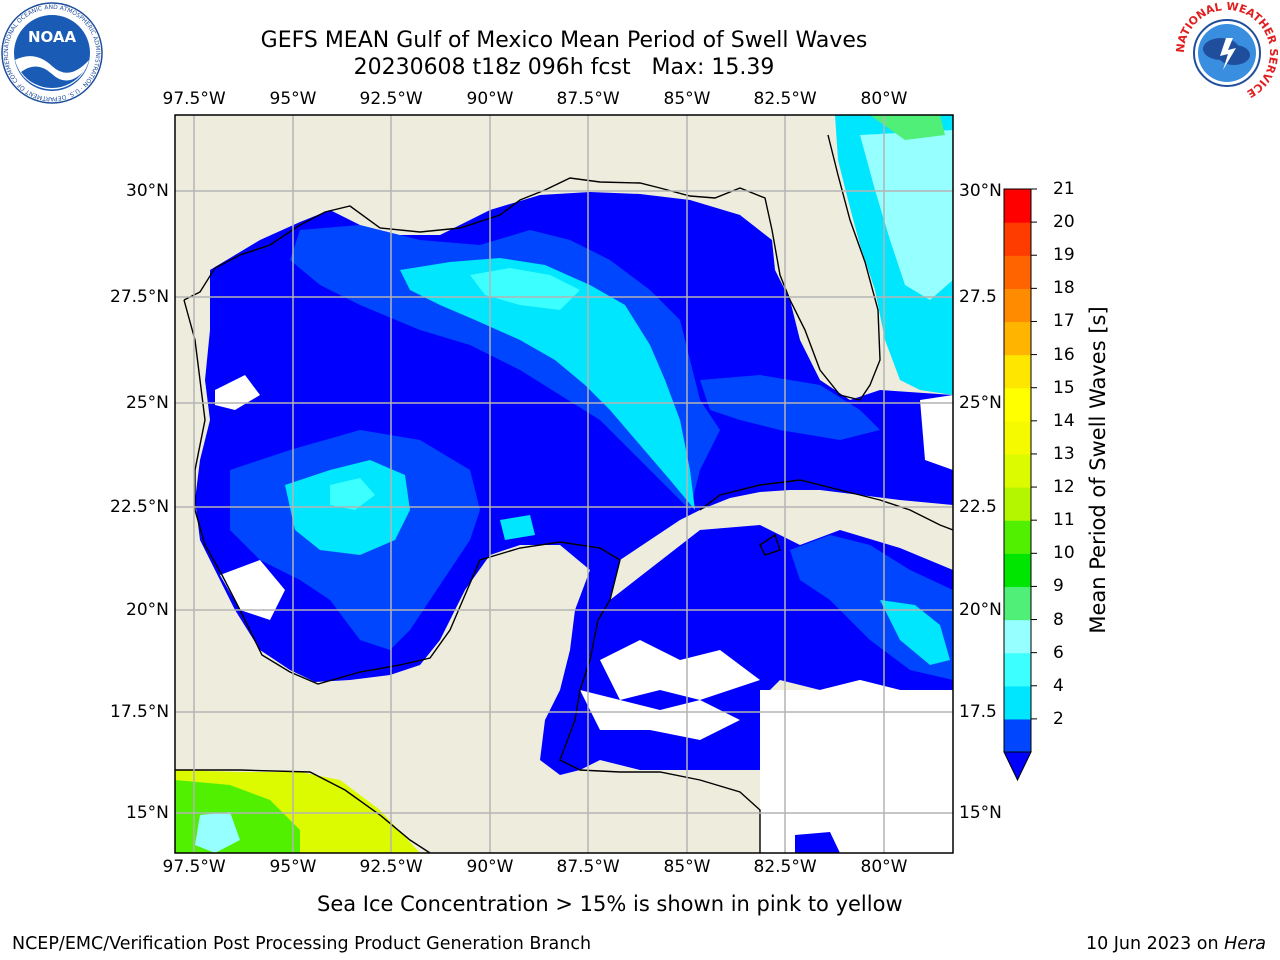 The image size is (1280, 960). What do you see at coordinates (564, 67) in the screenshot?
I see `chart-subtitle-forecast: 20230608 t18z 096h fcst Max: 15.39` at bounding box center [564, 67].